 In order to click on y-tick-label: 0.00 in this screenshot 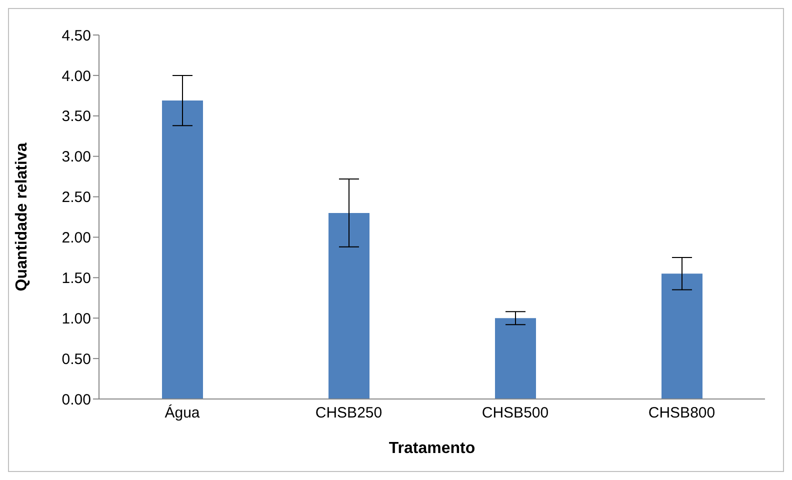, I will do `click(76, 399)`.